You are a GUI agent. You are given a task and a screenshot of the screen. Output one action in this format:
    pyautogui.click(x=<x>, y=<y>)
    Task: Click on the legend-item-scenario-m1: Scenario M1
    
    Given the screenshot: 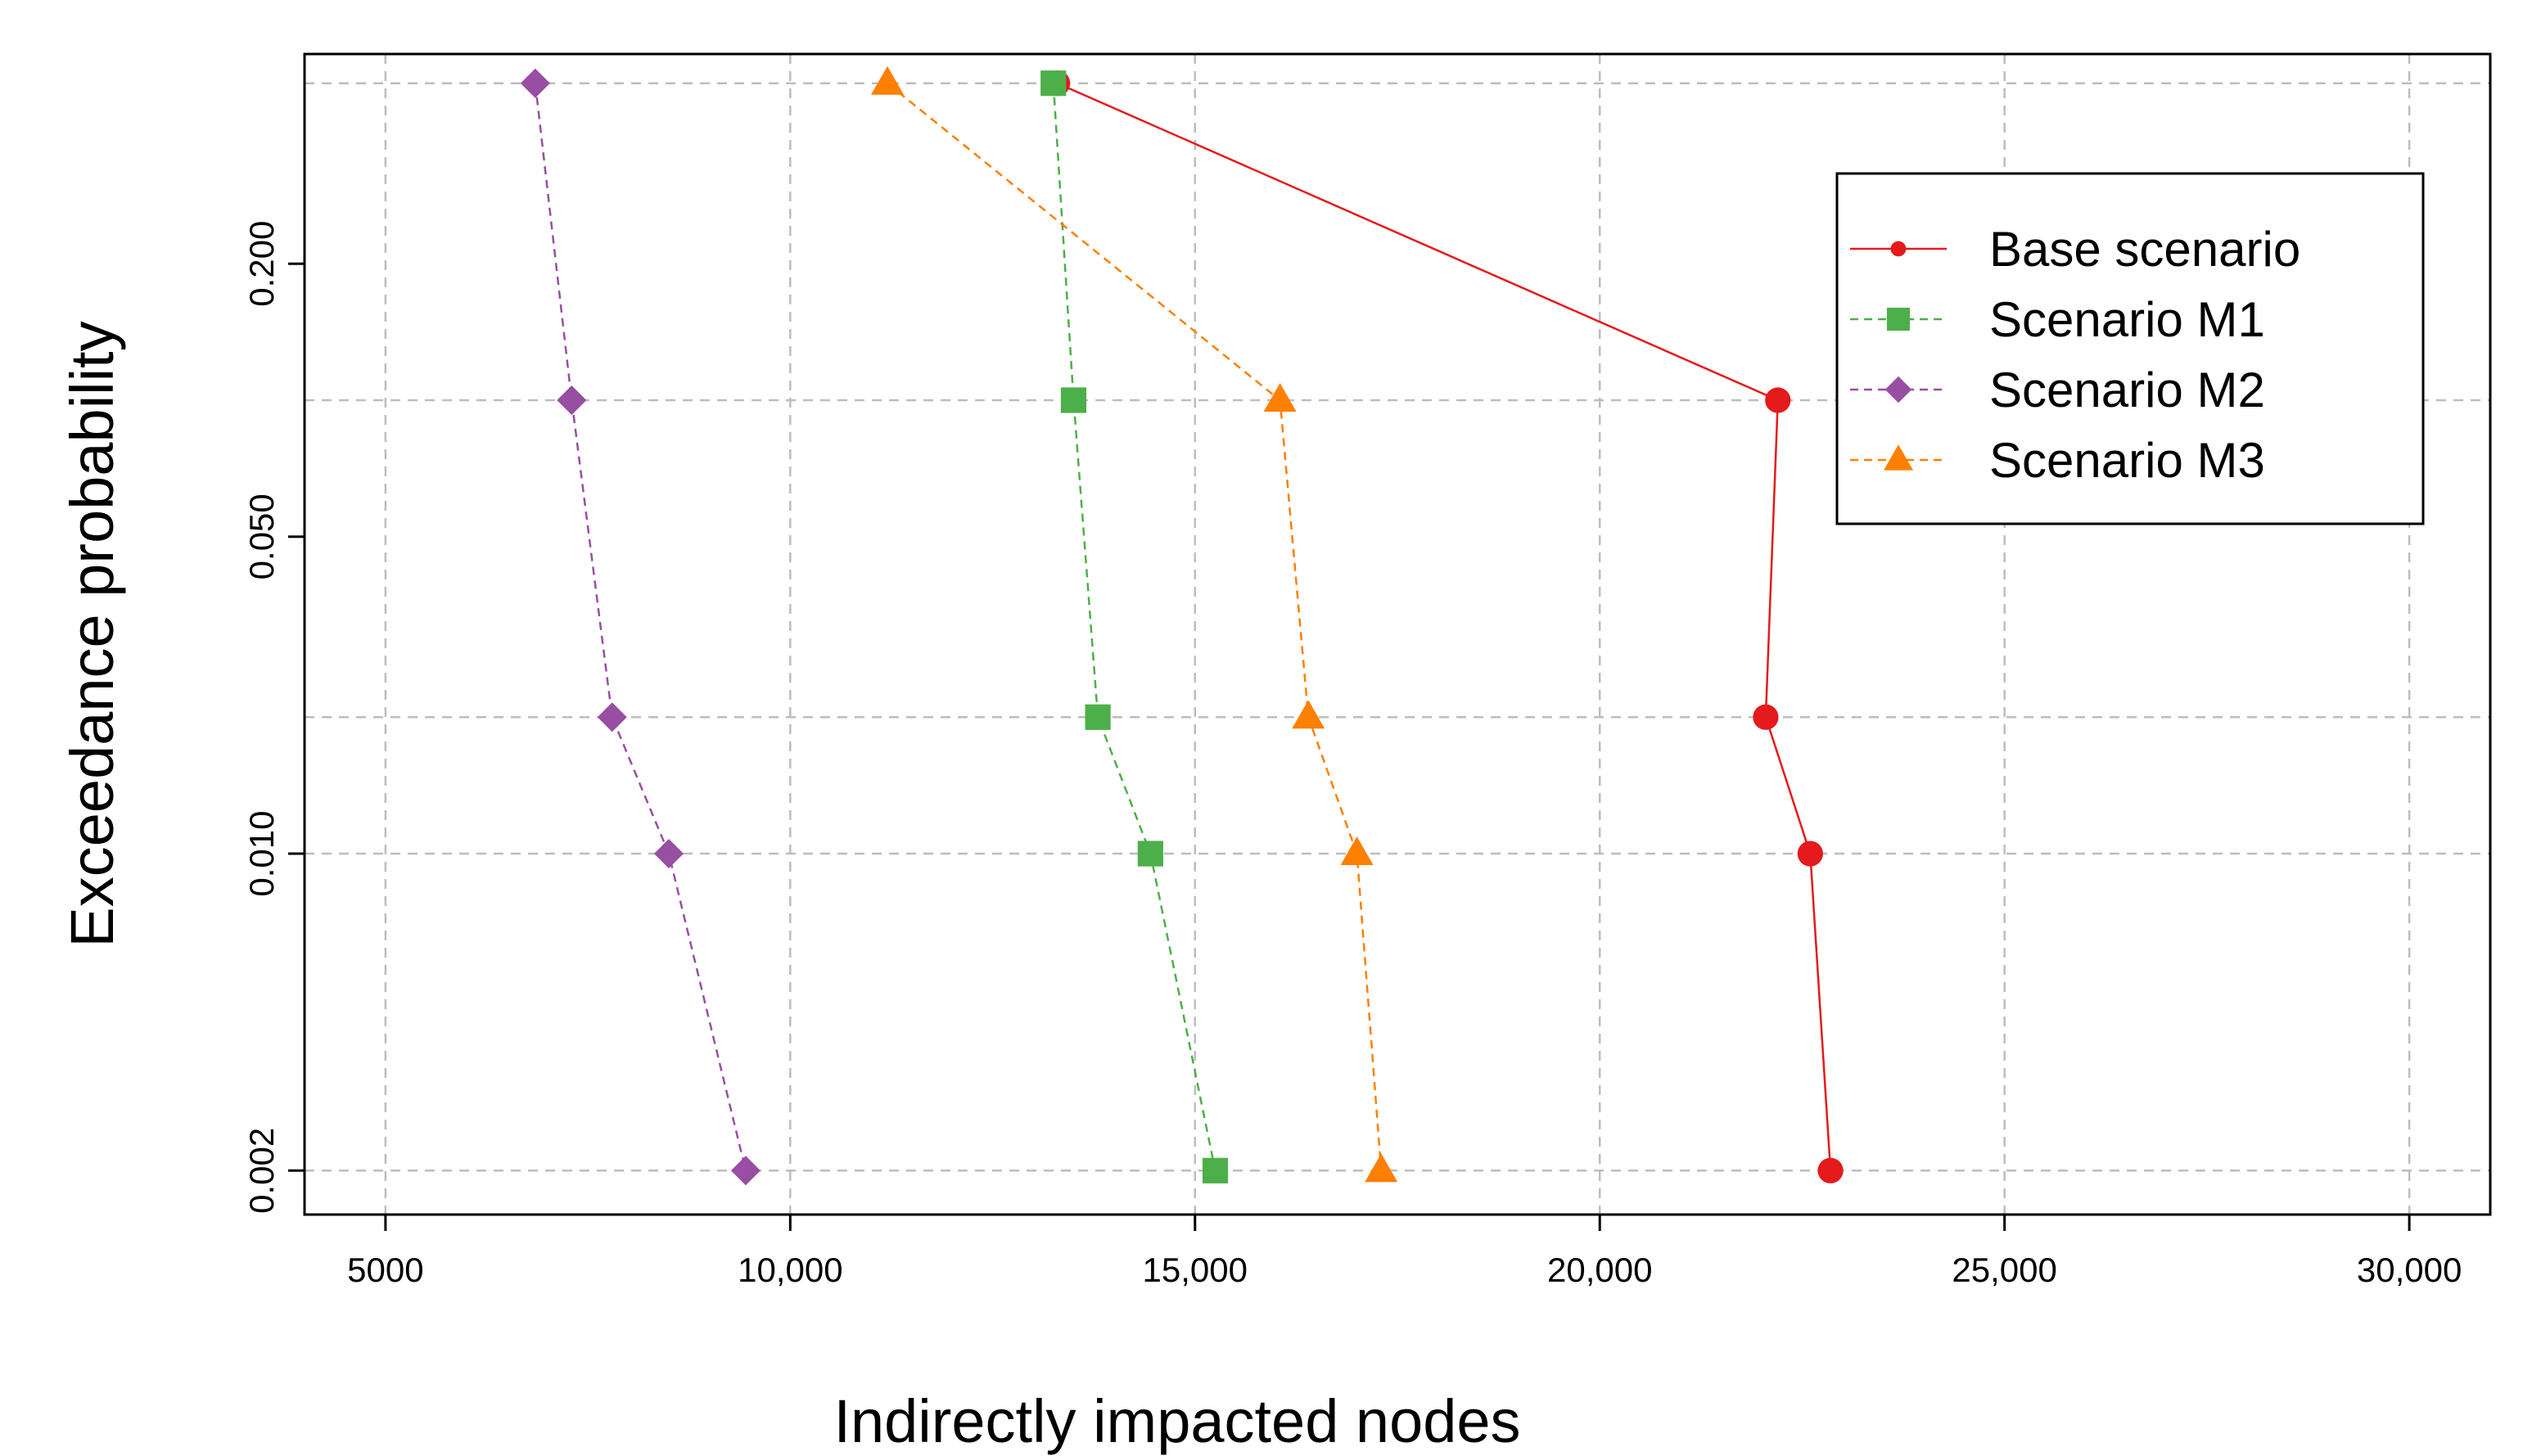 What is the action you would take?
    pyautogui.click(x=2058, y=319)
    